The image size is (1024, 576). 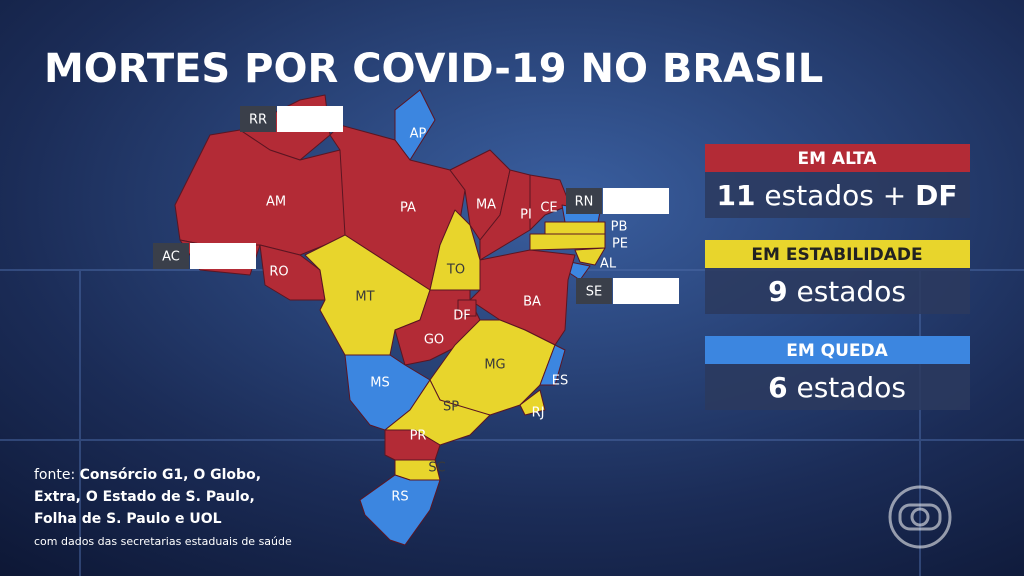 I want to click on callout-change: -40%, so click(x=646, y=292).